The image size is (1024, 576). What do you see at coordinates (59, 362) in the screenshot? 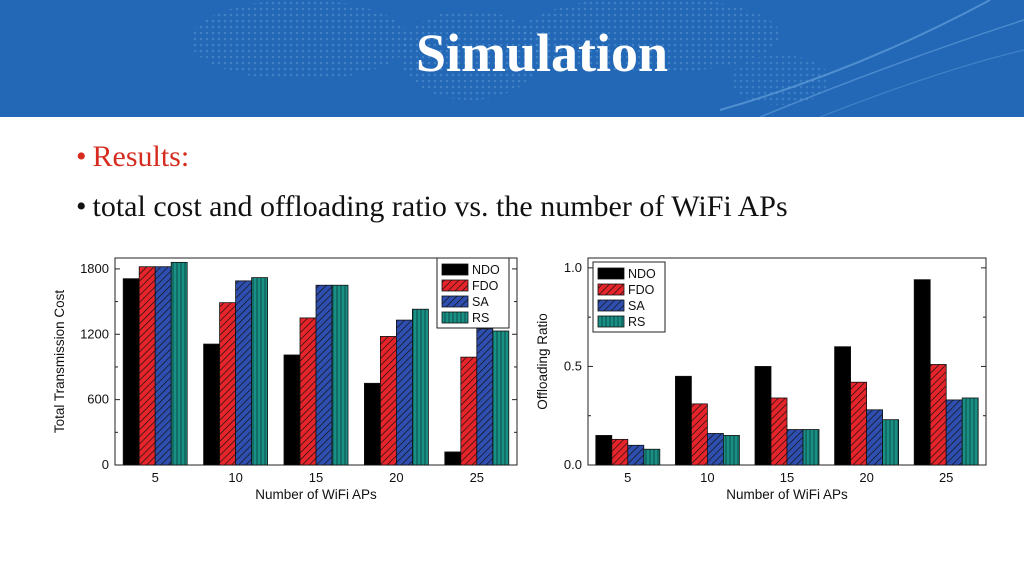
I see `y-axis-label: Total Transmission Cost` at bounding box center [59, 362].